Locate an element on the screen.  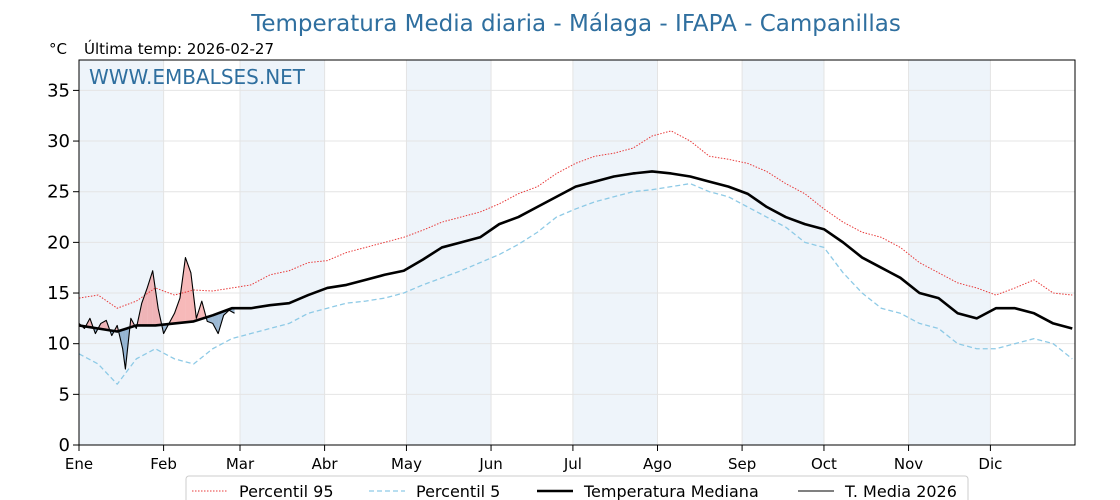
y-tick-label: 0 is located at coordinates (64, 445).